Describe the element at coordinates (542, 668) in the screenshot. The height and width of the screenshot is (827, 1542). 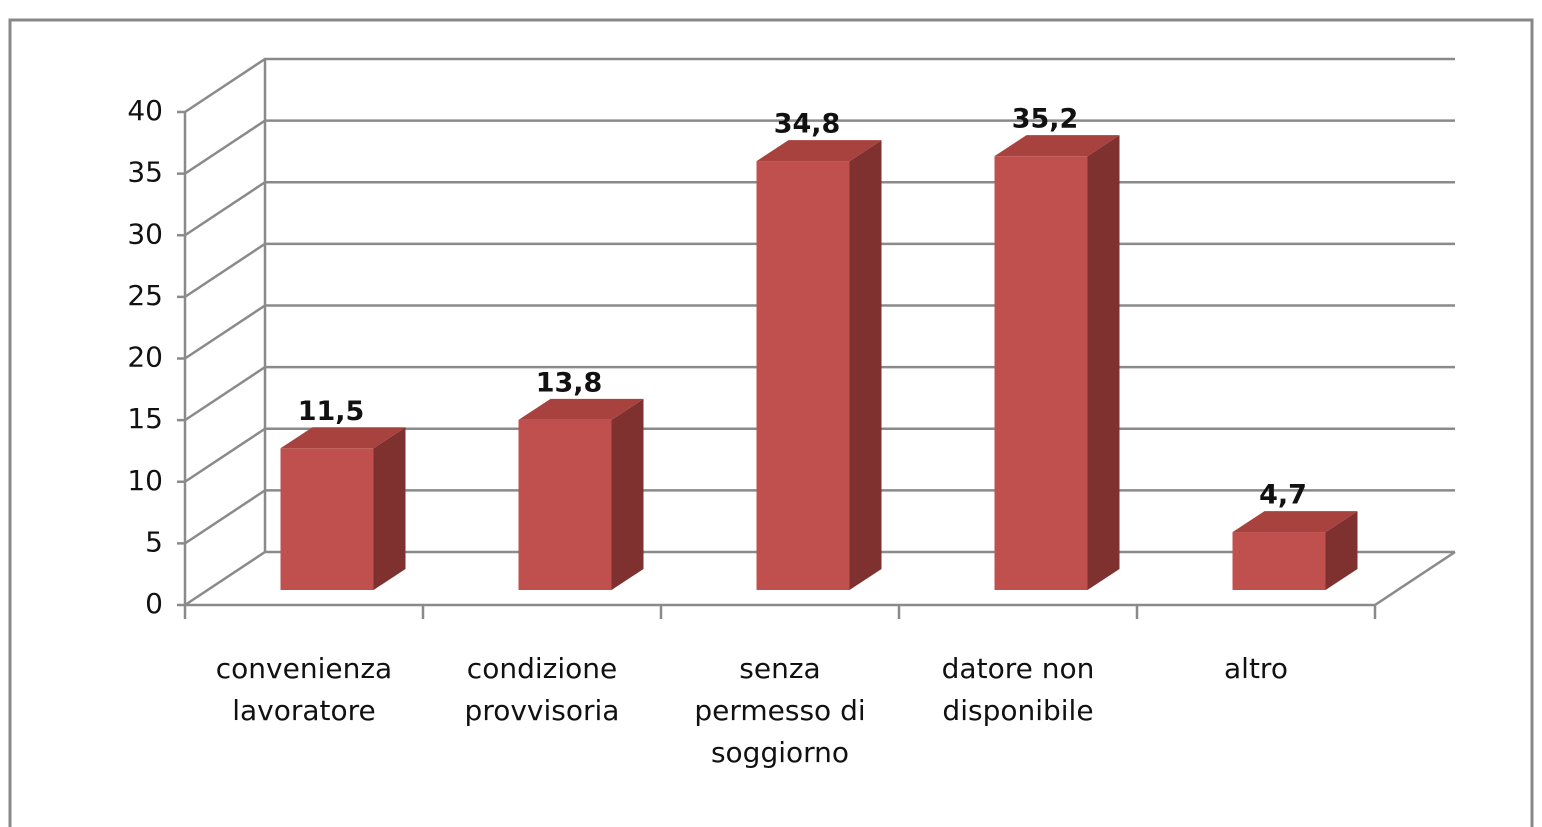
I see `x-tick-label-line: condizione` at that location.